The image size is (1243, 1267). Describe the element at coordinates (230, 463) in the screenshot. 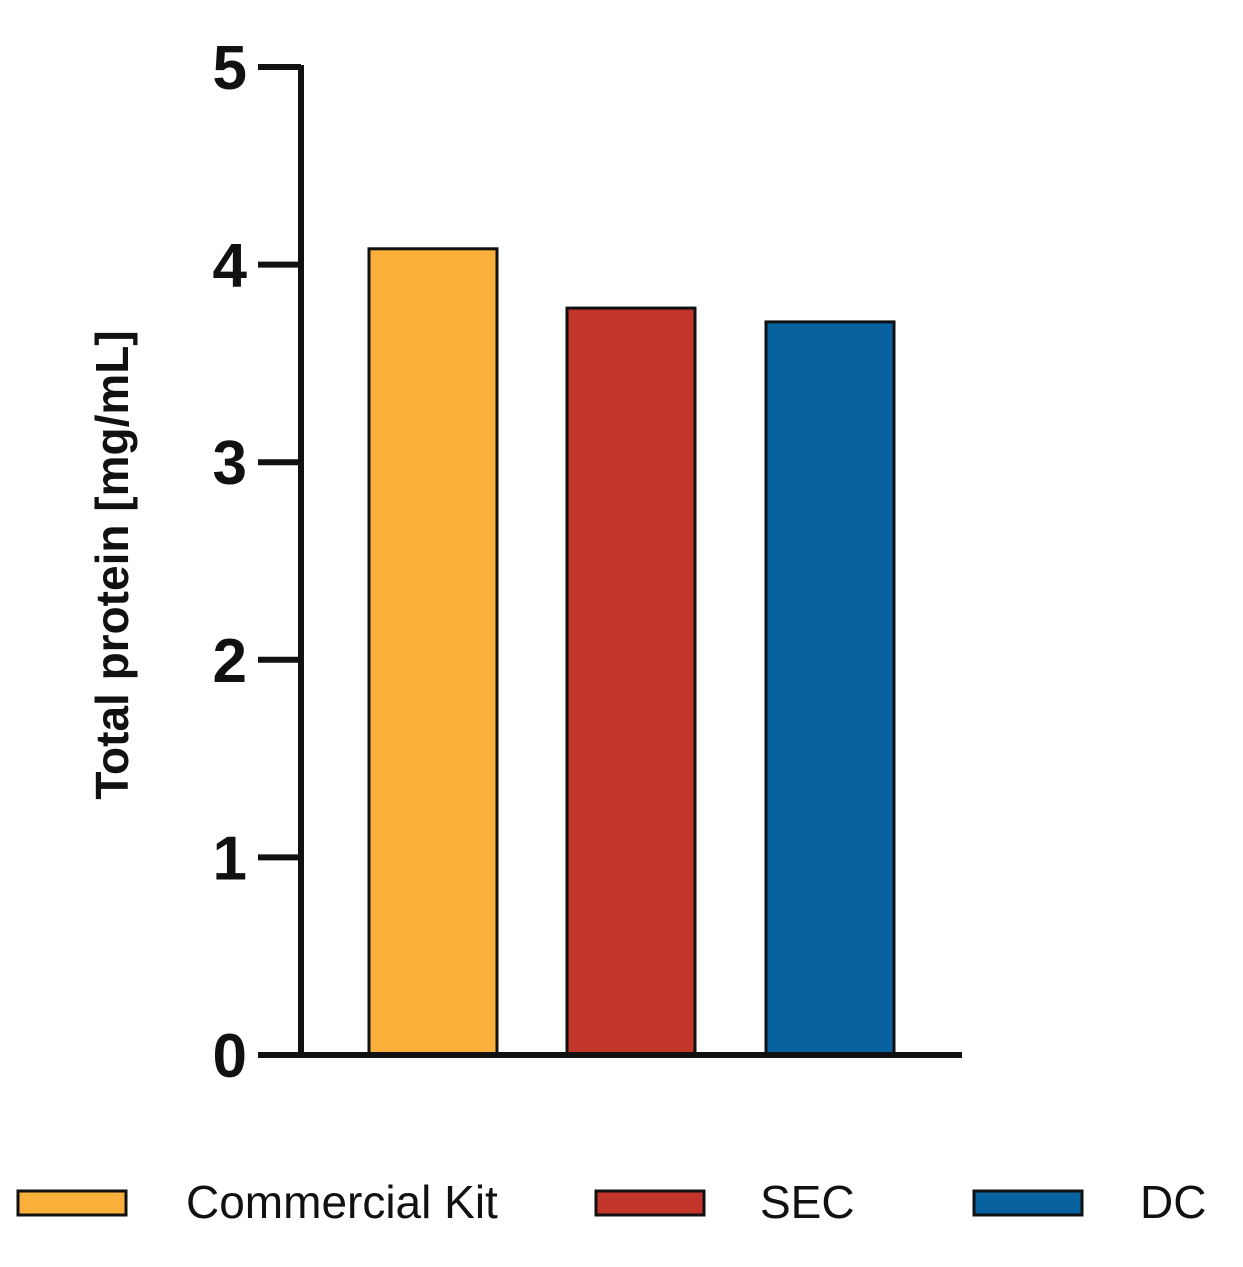

I see `y-tick-label: 3` at that location.